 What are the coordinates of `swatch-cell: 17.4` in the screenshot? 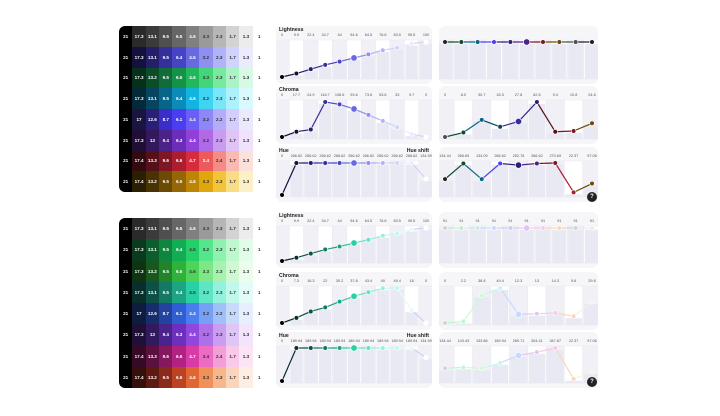 It's located at (139, 356).